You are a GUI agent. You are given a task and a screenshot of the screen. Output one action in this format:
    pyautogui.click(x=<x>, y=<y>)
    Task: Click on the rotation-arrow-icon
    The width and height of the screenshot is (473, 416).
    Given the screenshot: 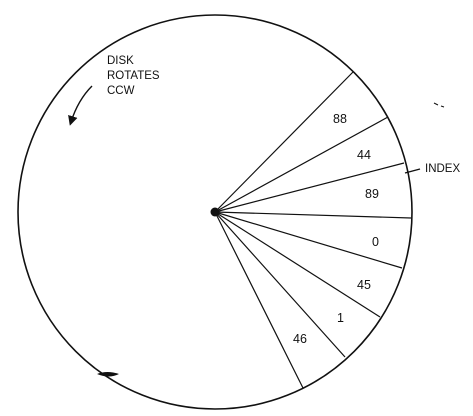 What is the action you would take?
    pyautogui.click(x=80, y=105)
    